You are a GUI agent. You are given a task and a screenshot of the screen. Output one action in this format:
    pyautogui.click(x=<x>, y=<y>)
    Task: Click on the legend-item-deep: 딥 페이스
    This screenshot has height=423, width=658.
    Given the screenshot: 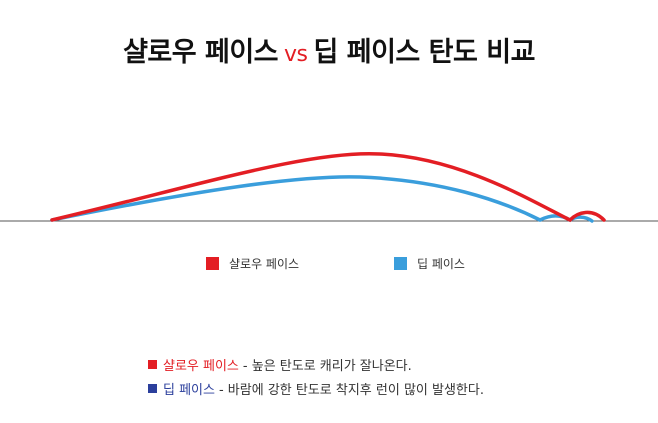 What is the action you would take?
    pyautogui.click(x=429, y=263)
    